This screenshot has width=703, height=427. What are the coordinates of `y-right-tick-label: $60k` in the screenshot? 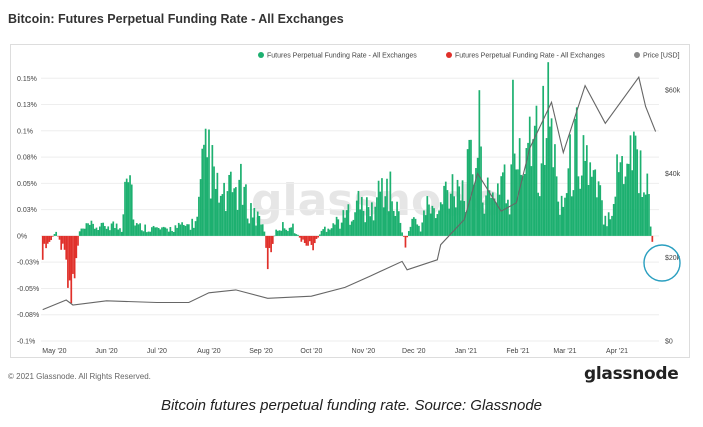 It's located at (673, 90).